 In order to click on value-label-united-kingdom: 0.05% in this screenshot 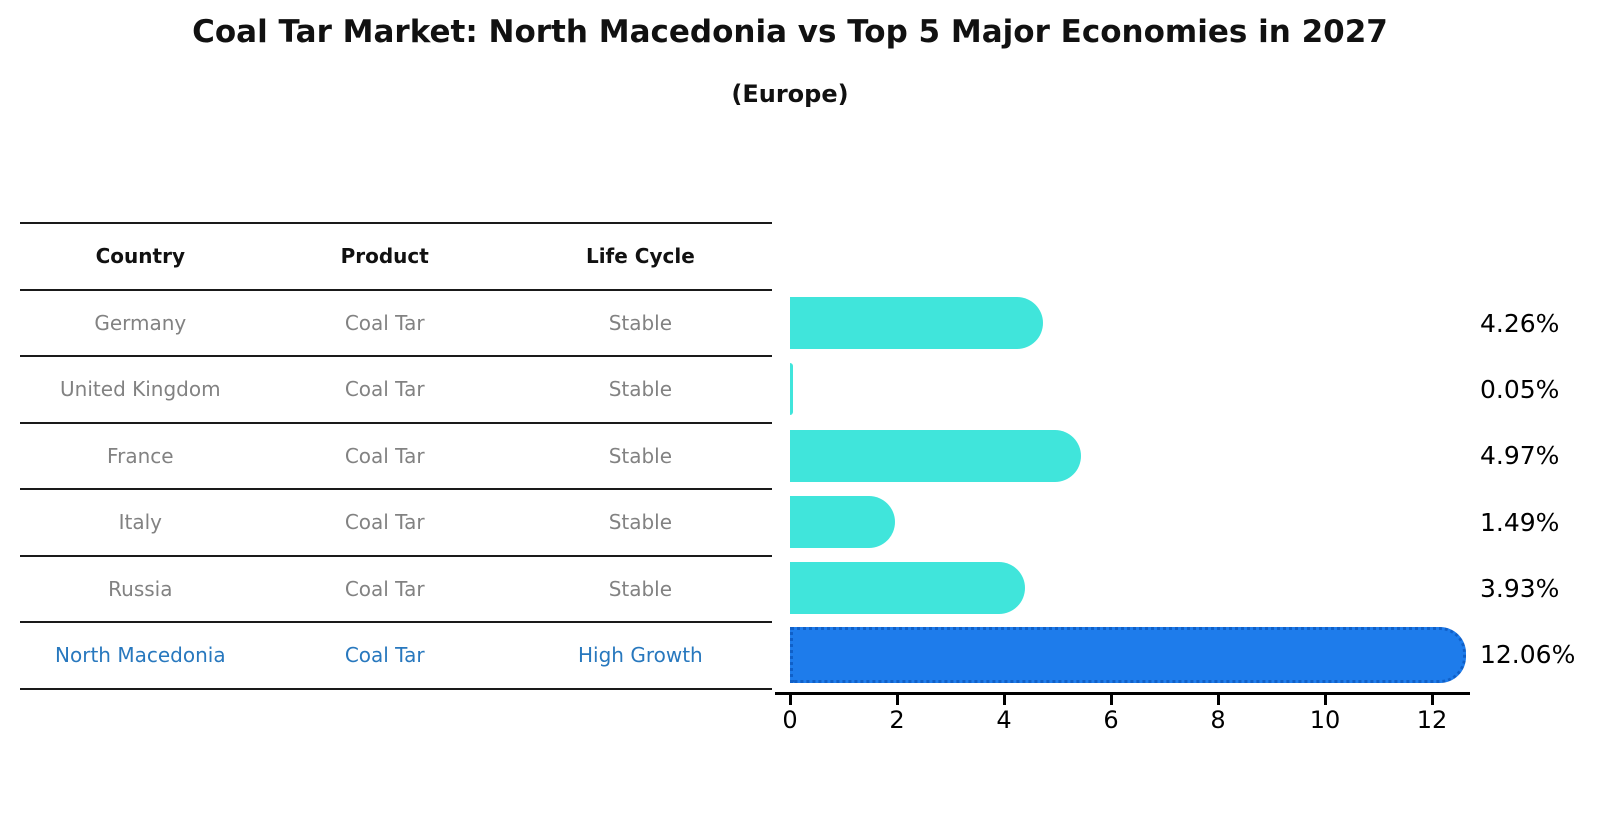, I will do `click(1520, 389)`.